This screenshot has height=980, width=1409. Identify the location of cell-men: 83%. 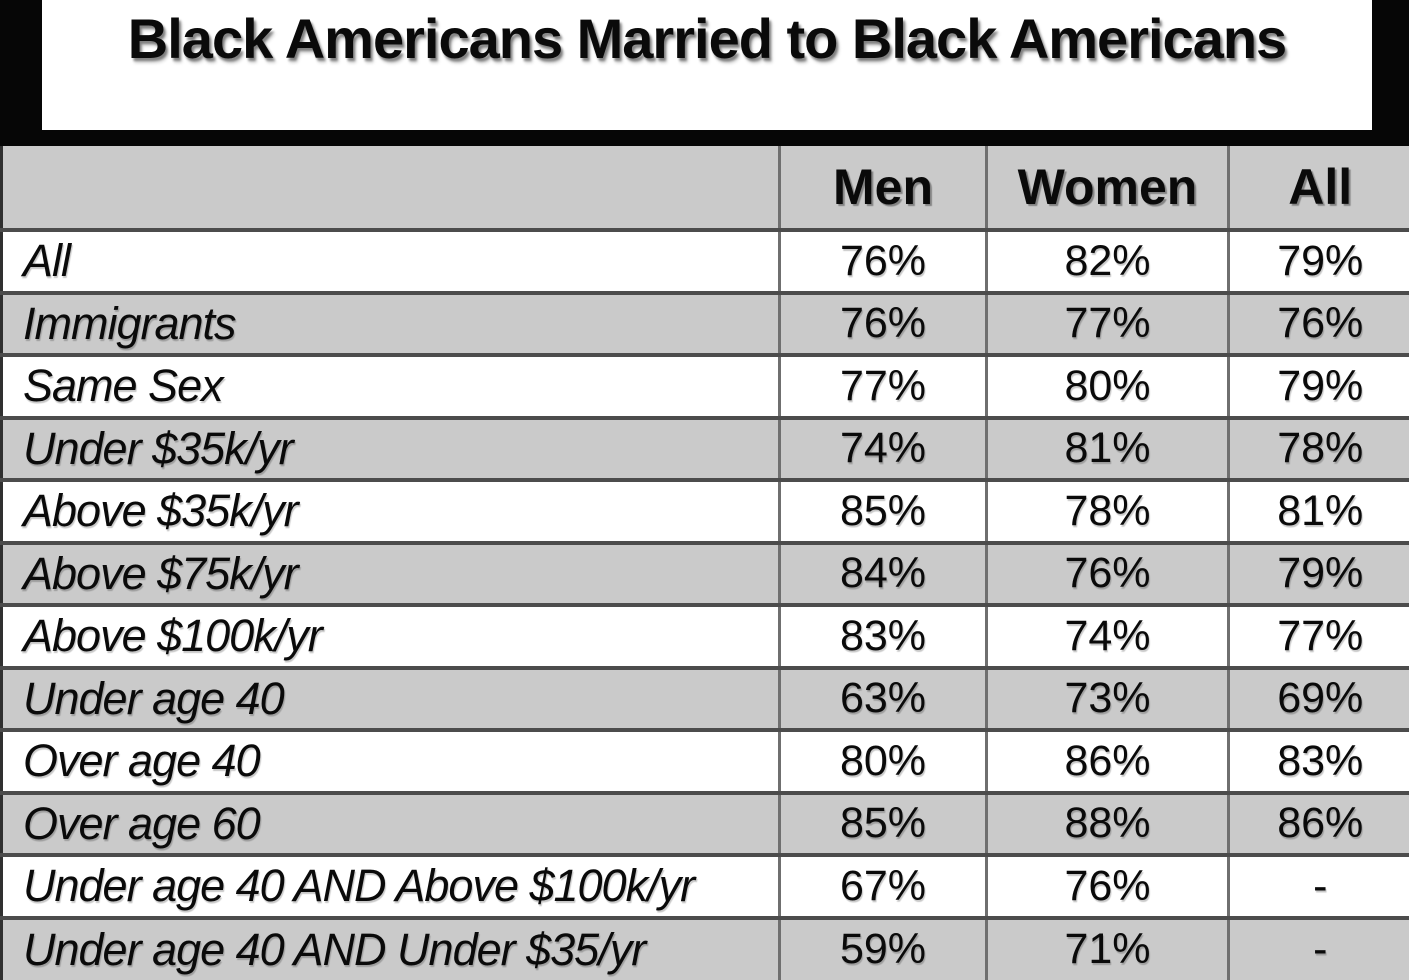
(882, 635).